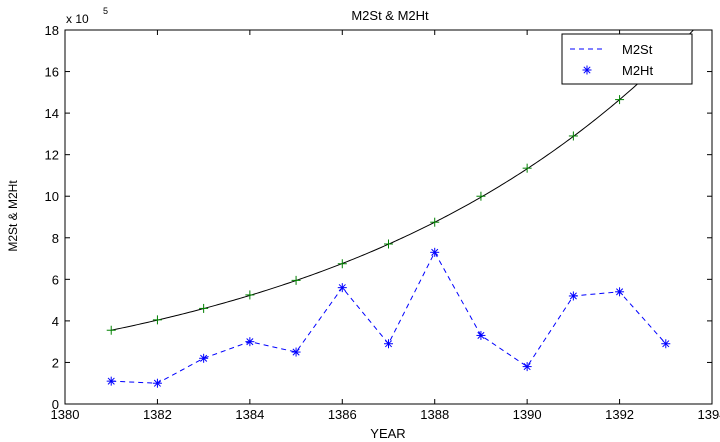 This screenshot has height=442, width=720. I want to click on legend-box, so click(627, 59).